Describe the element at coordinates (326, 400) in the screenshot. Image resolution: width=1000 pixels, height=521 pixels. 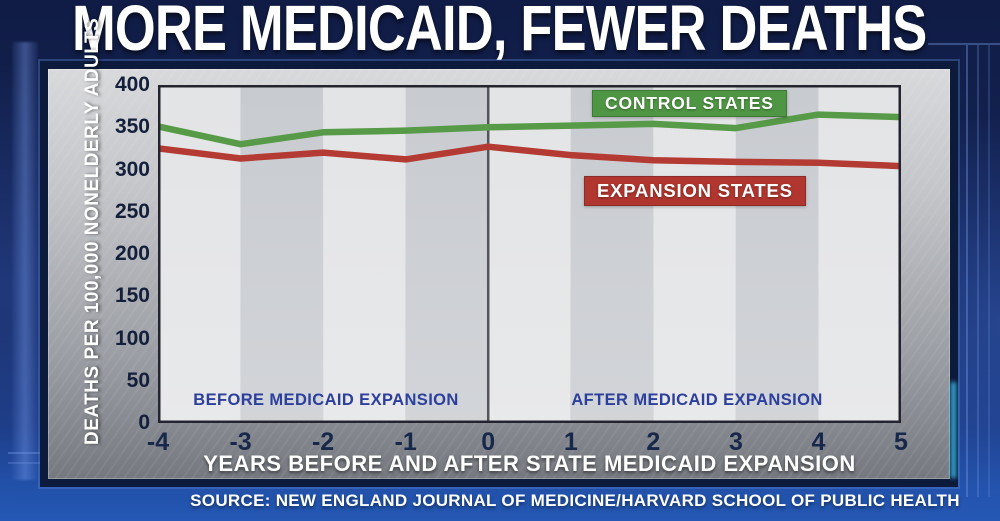
I see `annotation-before-expansion: BEFORE MEDICAID EXPANSION` at that location.